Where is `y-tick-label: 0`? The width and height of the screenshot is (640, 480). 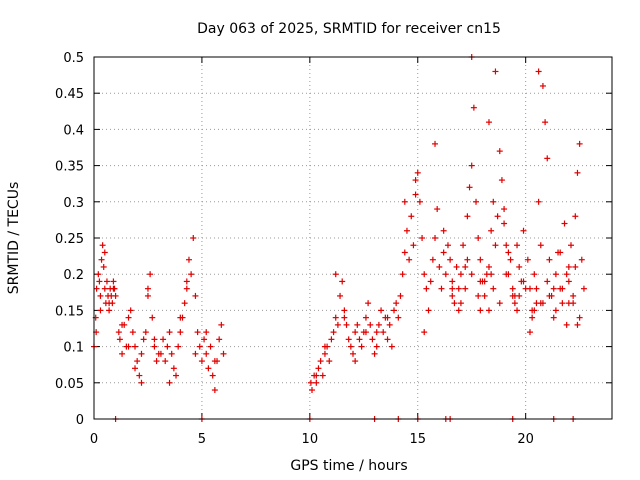 y-tick-label: 0 is located at coordinates (80, 420).